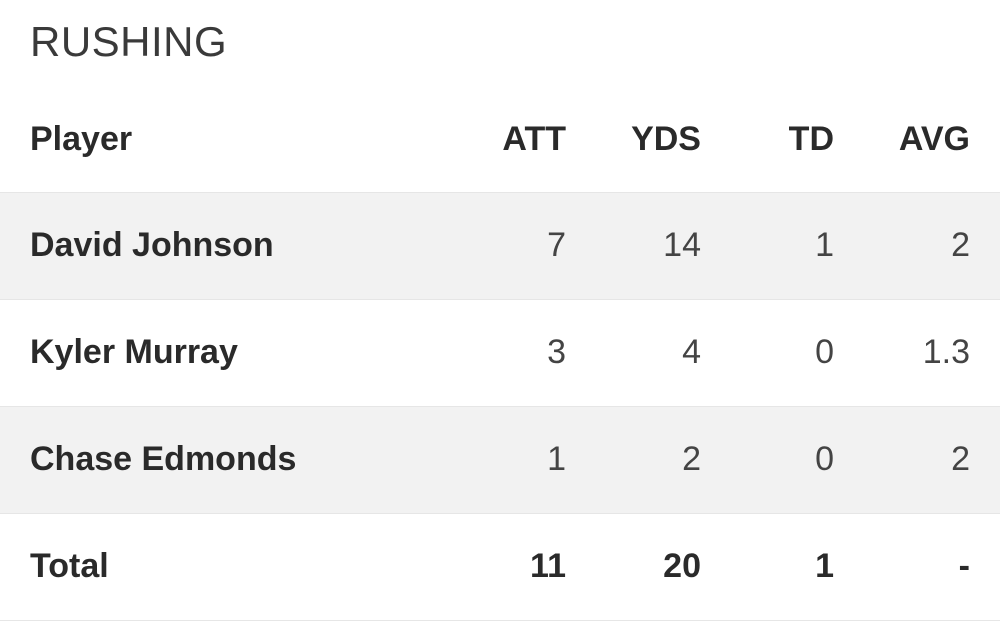  I want to click on att-value: 3, so click(556, 352).